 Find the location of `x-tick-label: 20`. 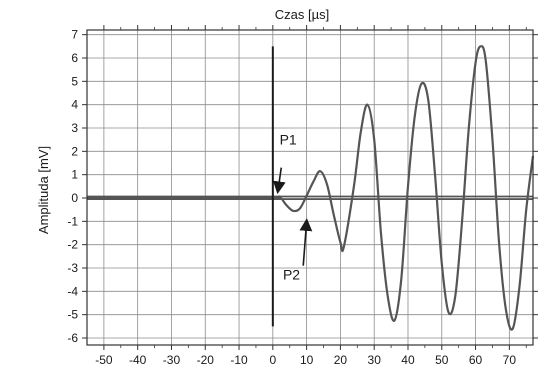

x-tick-label: 20 is located at coordinates (341, 360).